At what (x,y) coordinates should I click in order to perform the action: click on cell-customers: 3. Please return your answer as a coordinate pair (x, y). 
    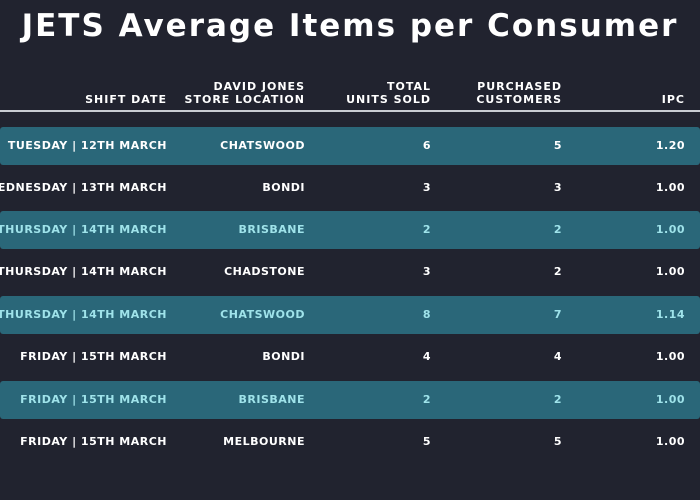
    Looking at the image, I should click on (557, 187).